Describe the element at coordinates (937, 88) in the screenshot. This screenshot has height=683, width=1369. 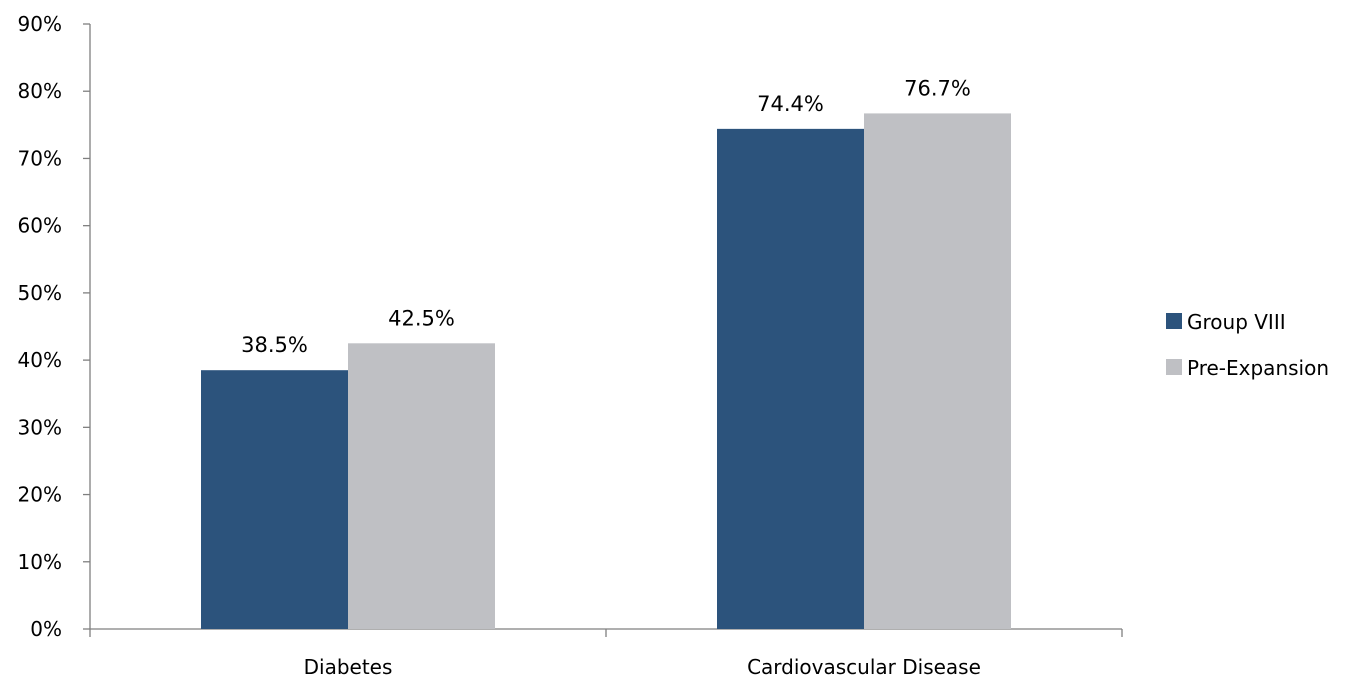
I see `data-label: 76.7%` at that location.